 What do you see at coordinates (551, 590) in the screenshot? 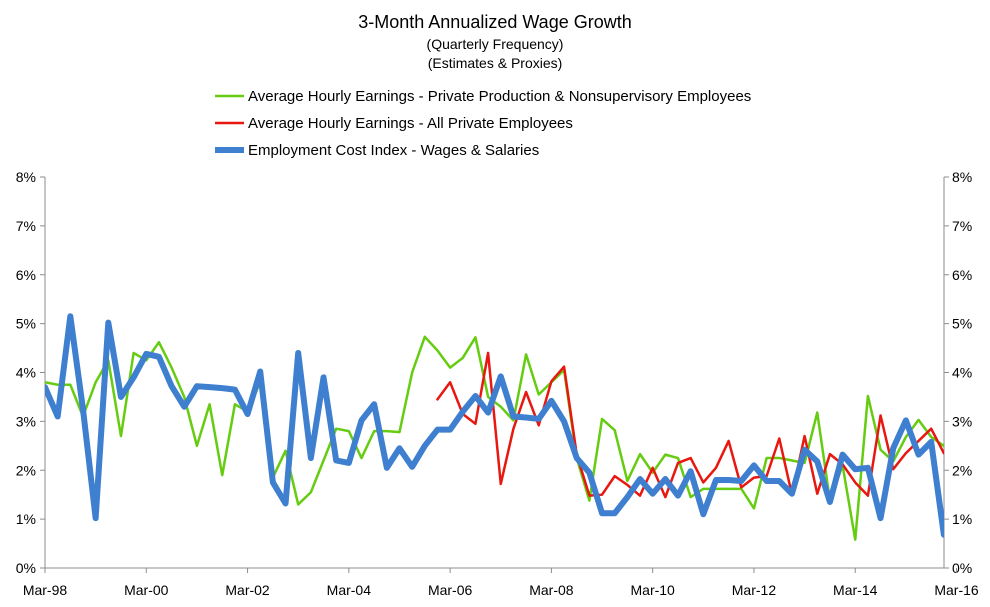
I see `x-tick-label: Mar-08` at bounding box center [551, 590].